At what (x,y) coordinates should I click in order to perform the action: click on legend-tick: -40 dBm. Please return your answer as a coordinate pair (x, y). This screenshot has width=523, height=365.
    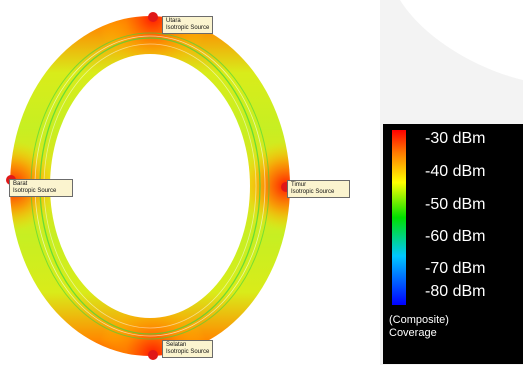
    Looking at the image, I should click on (455, 171).